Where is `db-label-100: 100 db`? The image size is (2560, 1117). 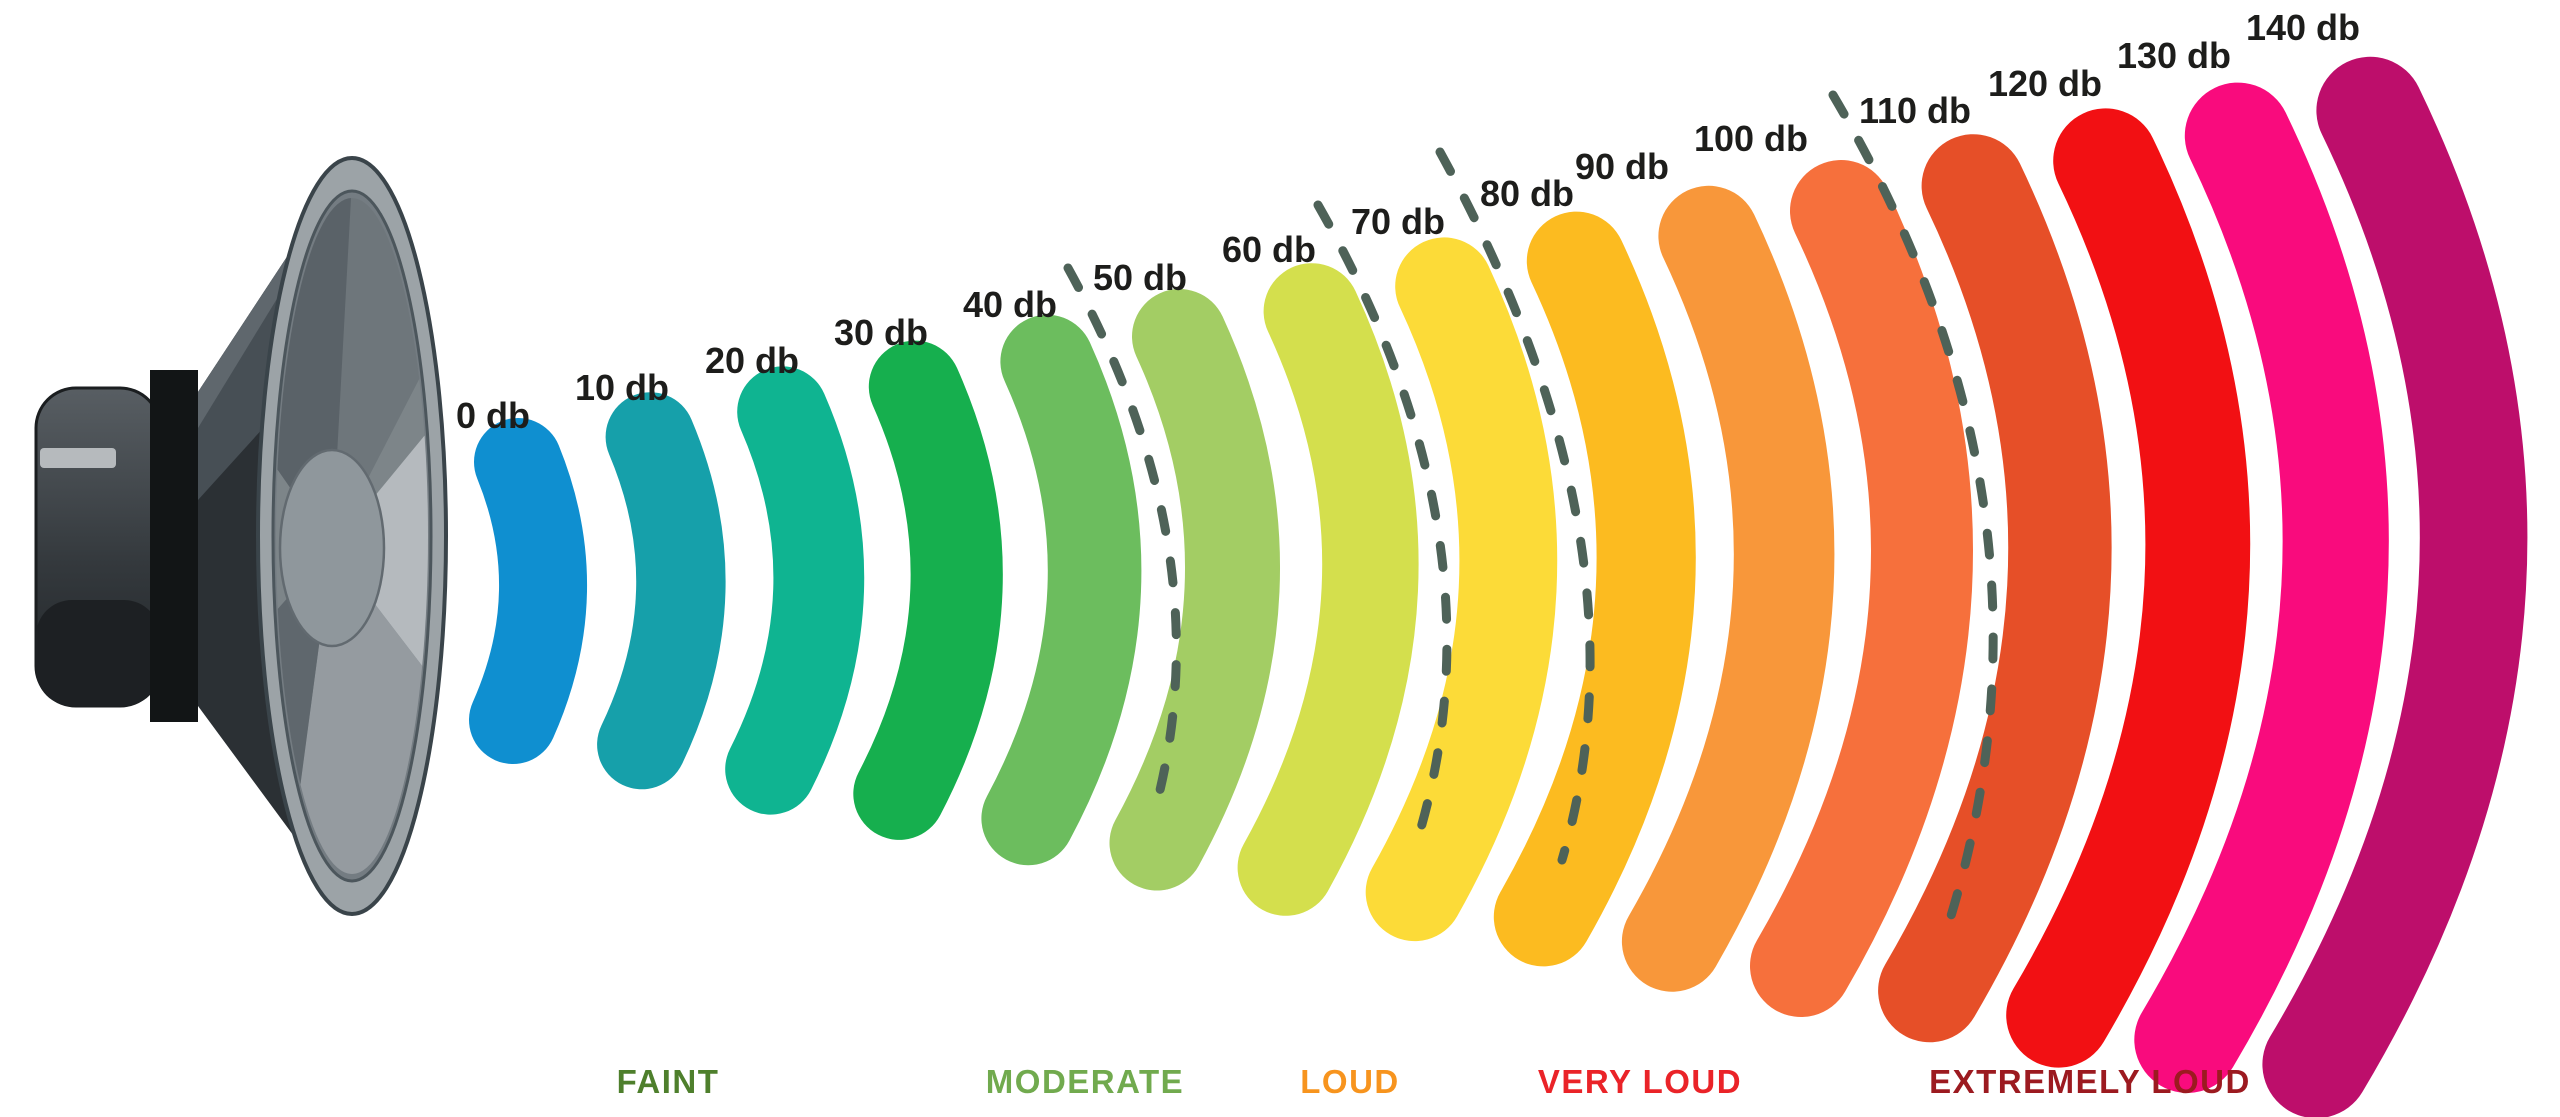 db-label-100: 100 db is located at coordinates (1751, 138).